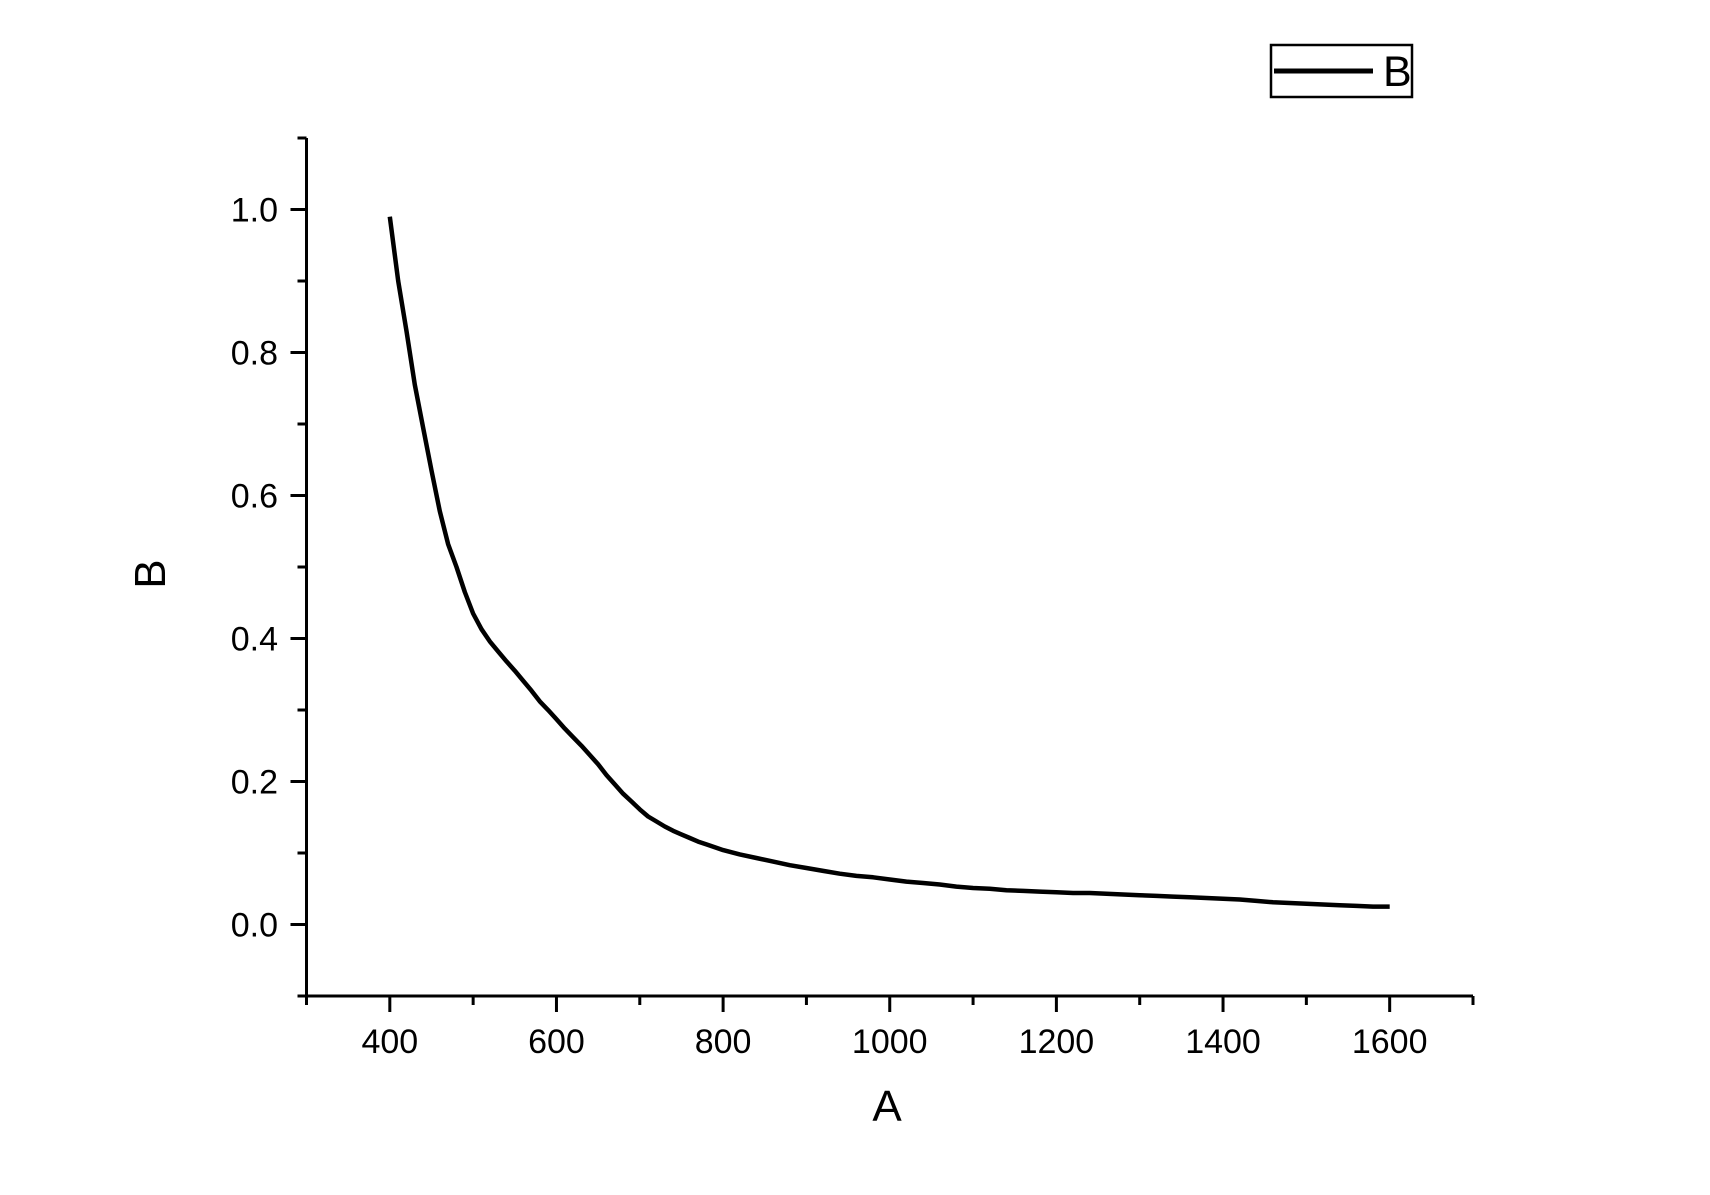  I want to click on y-tick-label: 0.2, so click(254, 783).